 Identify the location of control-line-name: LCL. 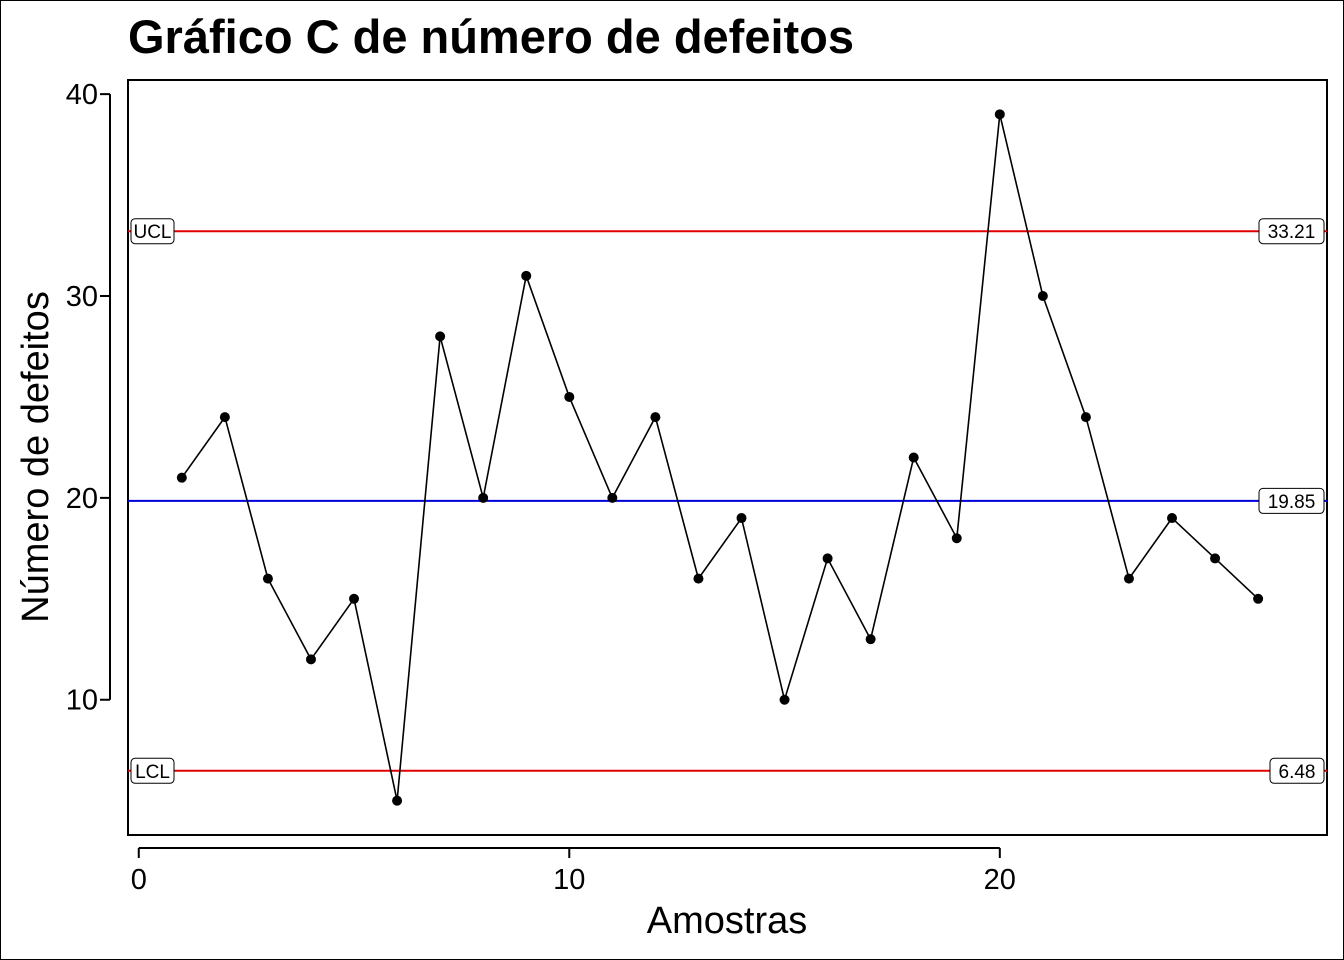
(152, 772).